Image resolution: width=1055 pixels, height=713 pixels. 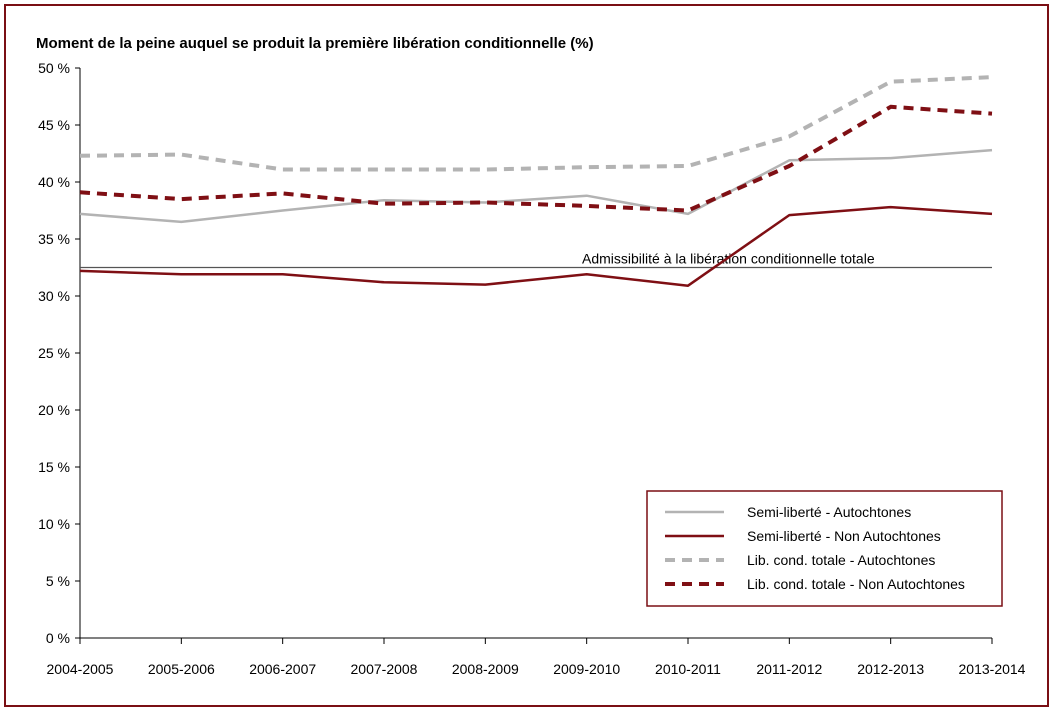 I want to click on x-tick-label: 2007-2008, so click(x=384, y=669).